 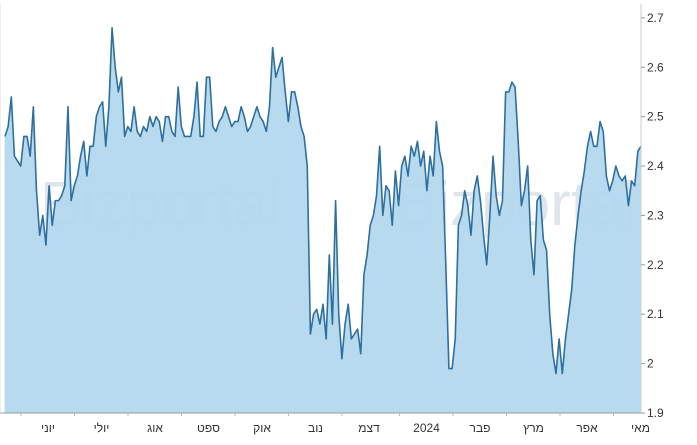 I want to click on x-tick-label: פבר, so click(x=480, y=428).